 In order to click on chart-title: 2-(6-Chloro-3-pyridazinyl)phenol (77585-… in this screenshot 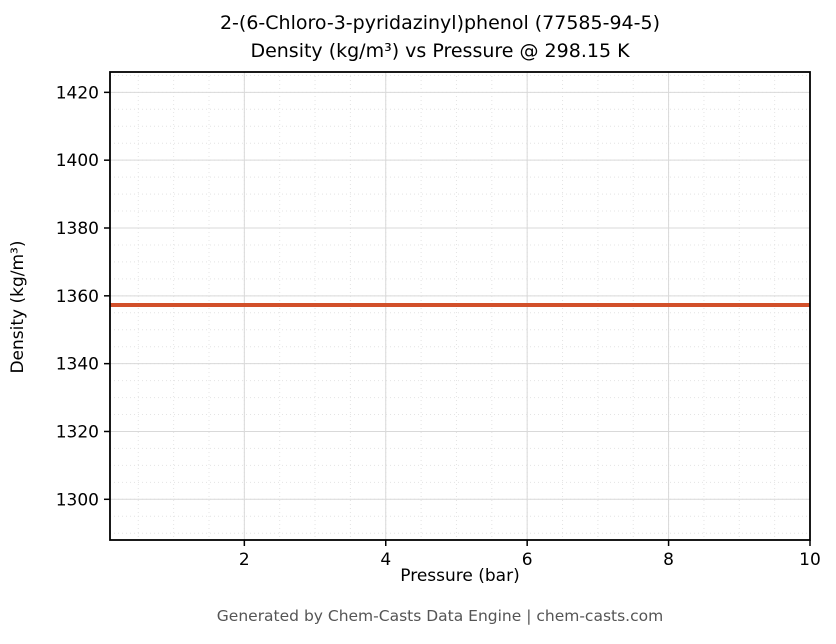, I will do `click(440, 37)`.